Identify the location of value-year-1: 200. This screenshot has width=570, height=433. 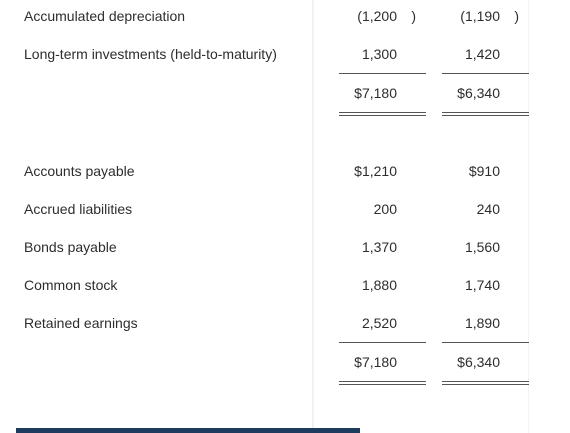
(385, 209).